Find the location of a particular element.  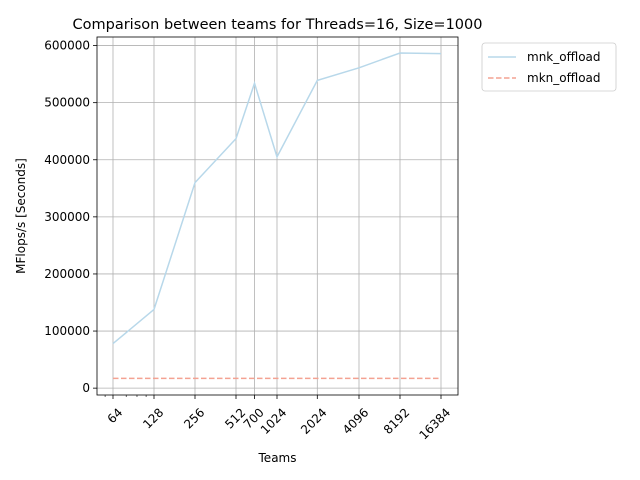

y-tick-label: 300000 is located at coordinates (67, 217).